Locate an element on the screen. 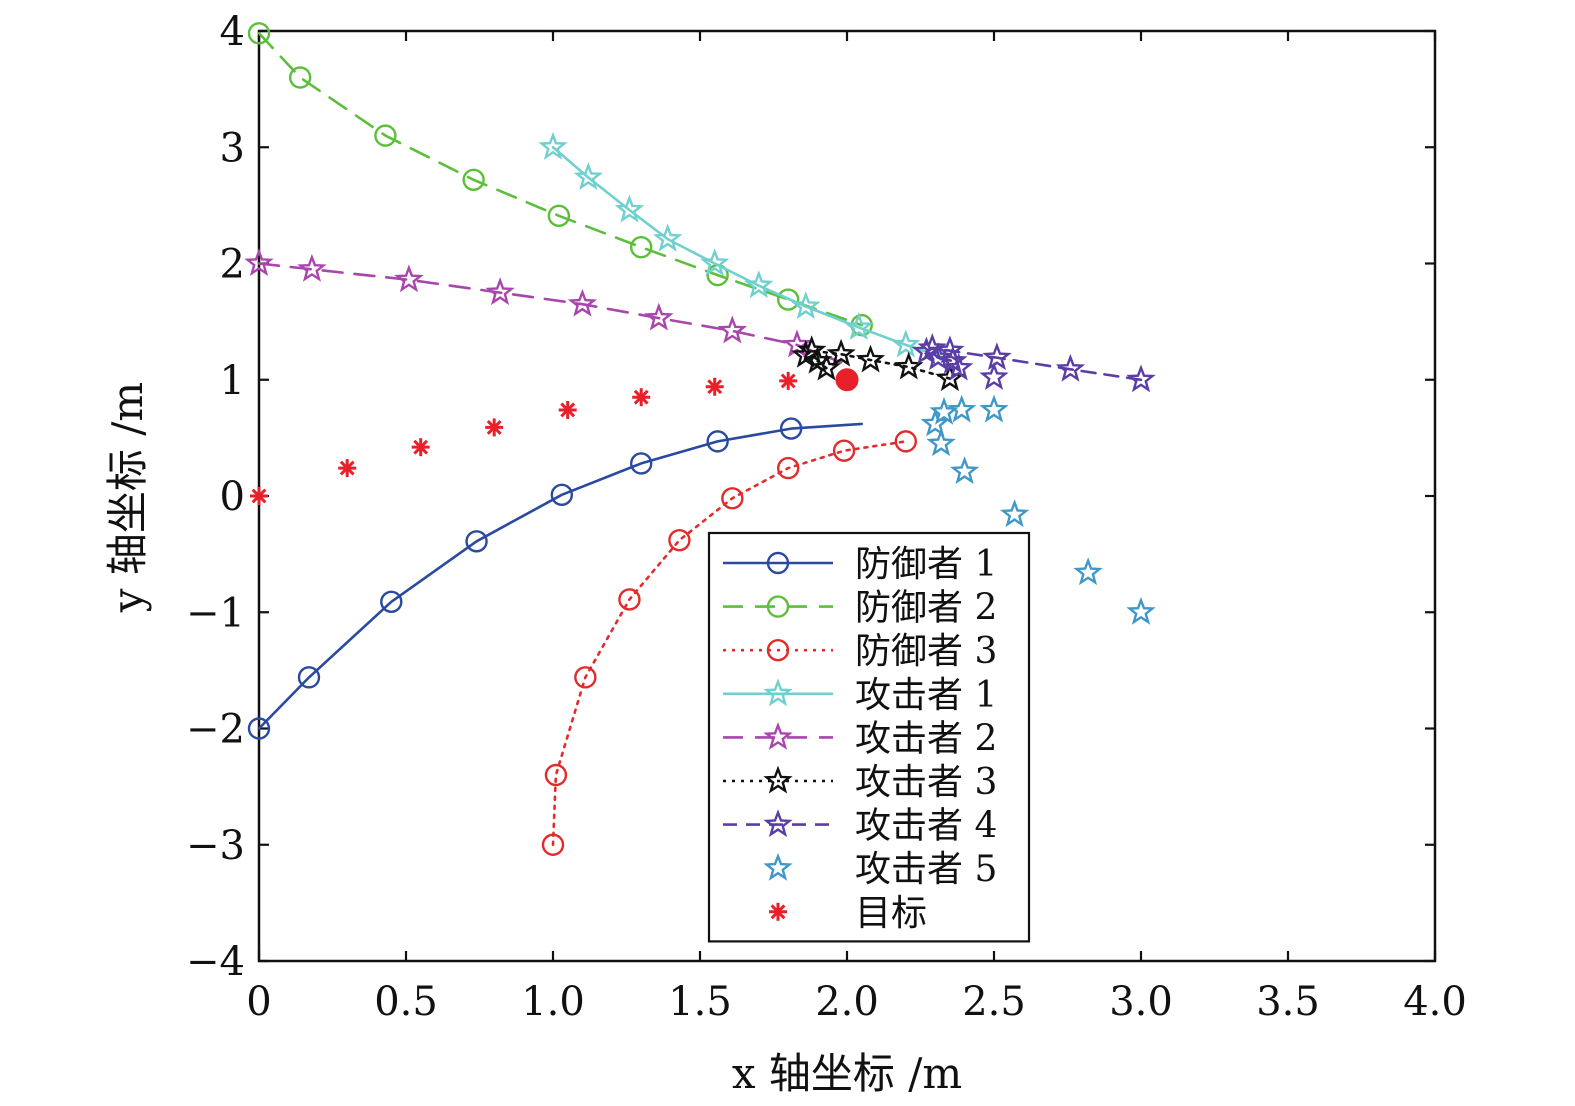  y-tick-label: −2 is located at coordinates (215, 730).